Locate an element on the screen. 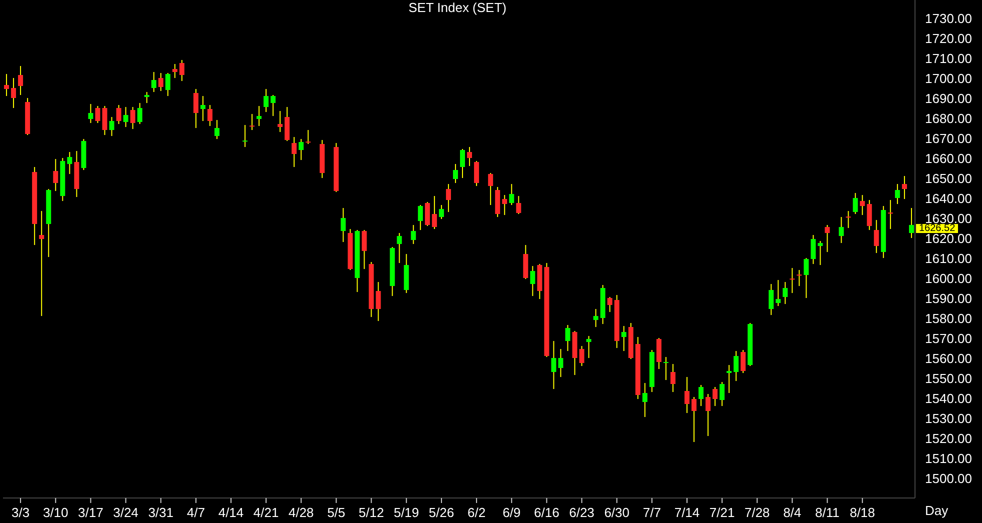 The width and height of the screenshot is (982, 523). text: 1626.52 is located at coordinates (937, 228).